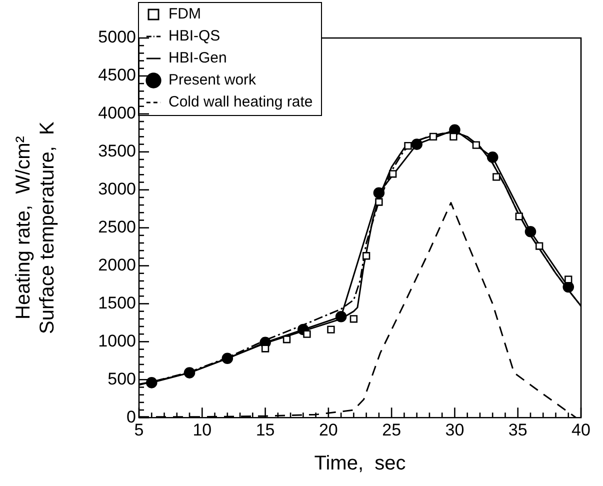  I want to click on legend-label: FDM, so click(184, 14).